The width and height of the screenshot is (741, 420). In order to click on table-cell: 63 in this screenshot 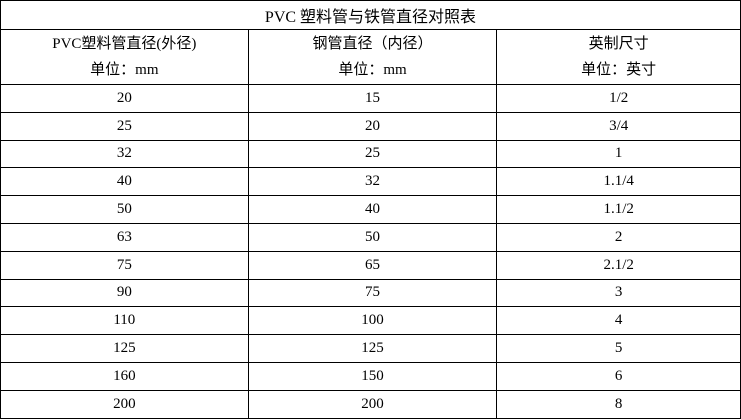, I will do `click(124, 237)`.